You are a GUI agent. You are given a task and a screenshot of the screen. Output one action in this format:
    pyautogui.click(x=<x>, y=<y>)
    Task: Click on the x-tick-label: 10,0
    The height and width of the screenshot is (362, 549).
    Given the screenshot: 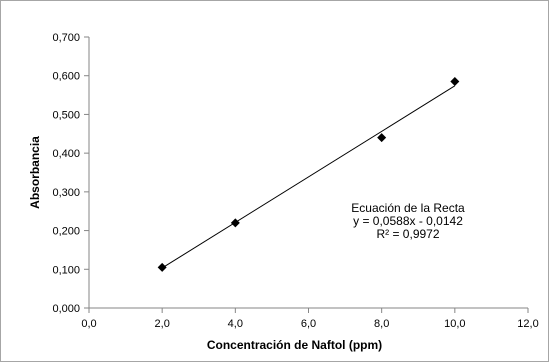 What is the action you would take?
    pyautogui.click(x=454, y=324)
    